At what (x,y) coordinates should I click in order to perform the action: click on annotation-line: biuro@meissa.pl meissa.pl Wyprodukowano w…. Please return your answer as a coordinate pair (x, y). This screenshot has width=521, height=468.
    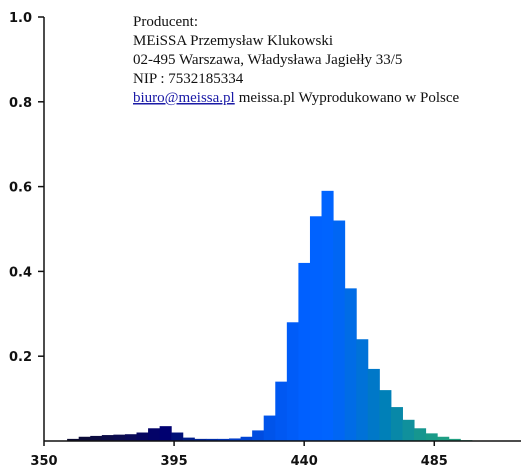
    Looking at the image, I should click on (296, 98).